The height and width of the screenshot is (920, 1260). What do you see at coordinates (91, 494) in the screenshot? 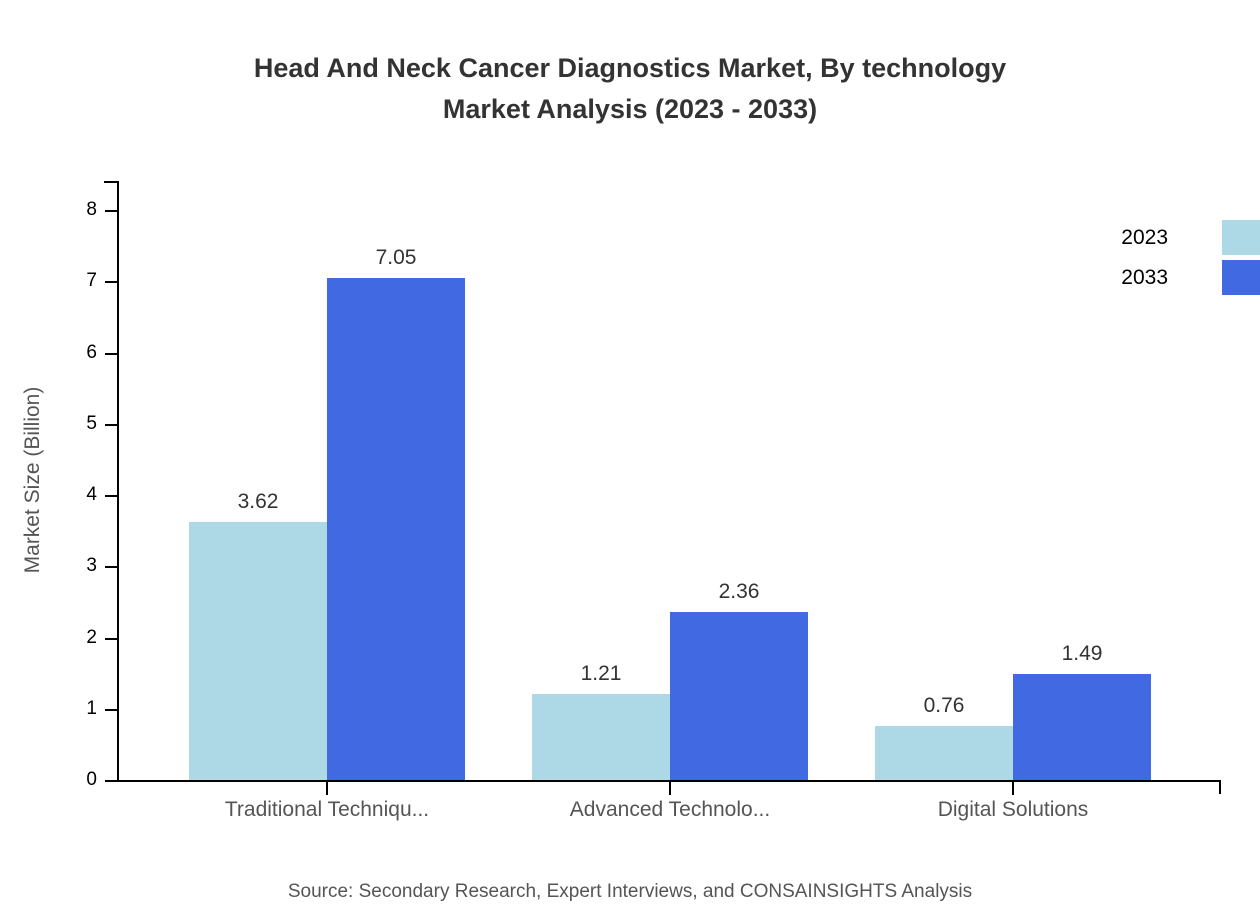
I see `y-tick-label: 4` at bounding box center [91, 494].